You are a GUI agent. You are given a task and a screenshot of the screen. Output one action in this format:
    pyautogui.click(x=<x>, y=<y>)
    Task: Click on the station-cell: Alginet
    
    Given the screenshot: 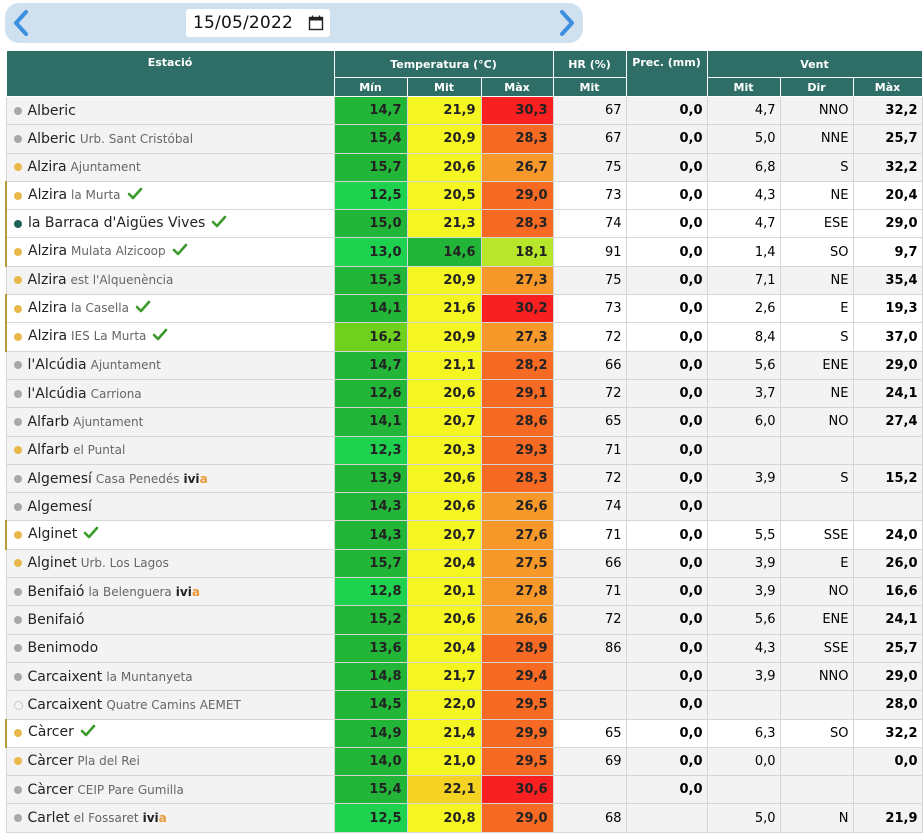 What is the action you would take?
    pyautogui.click(x=170, y=535)
    